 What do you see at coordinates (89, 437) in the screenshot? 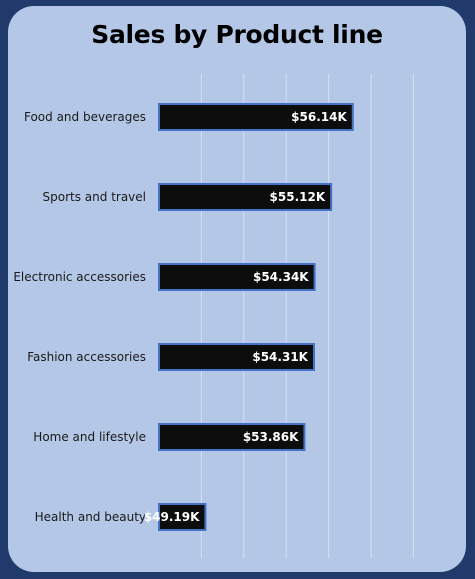
I see `category-label: Home and lifestyle` at bounding box center [89, 437].